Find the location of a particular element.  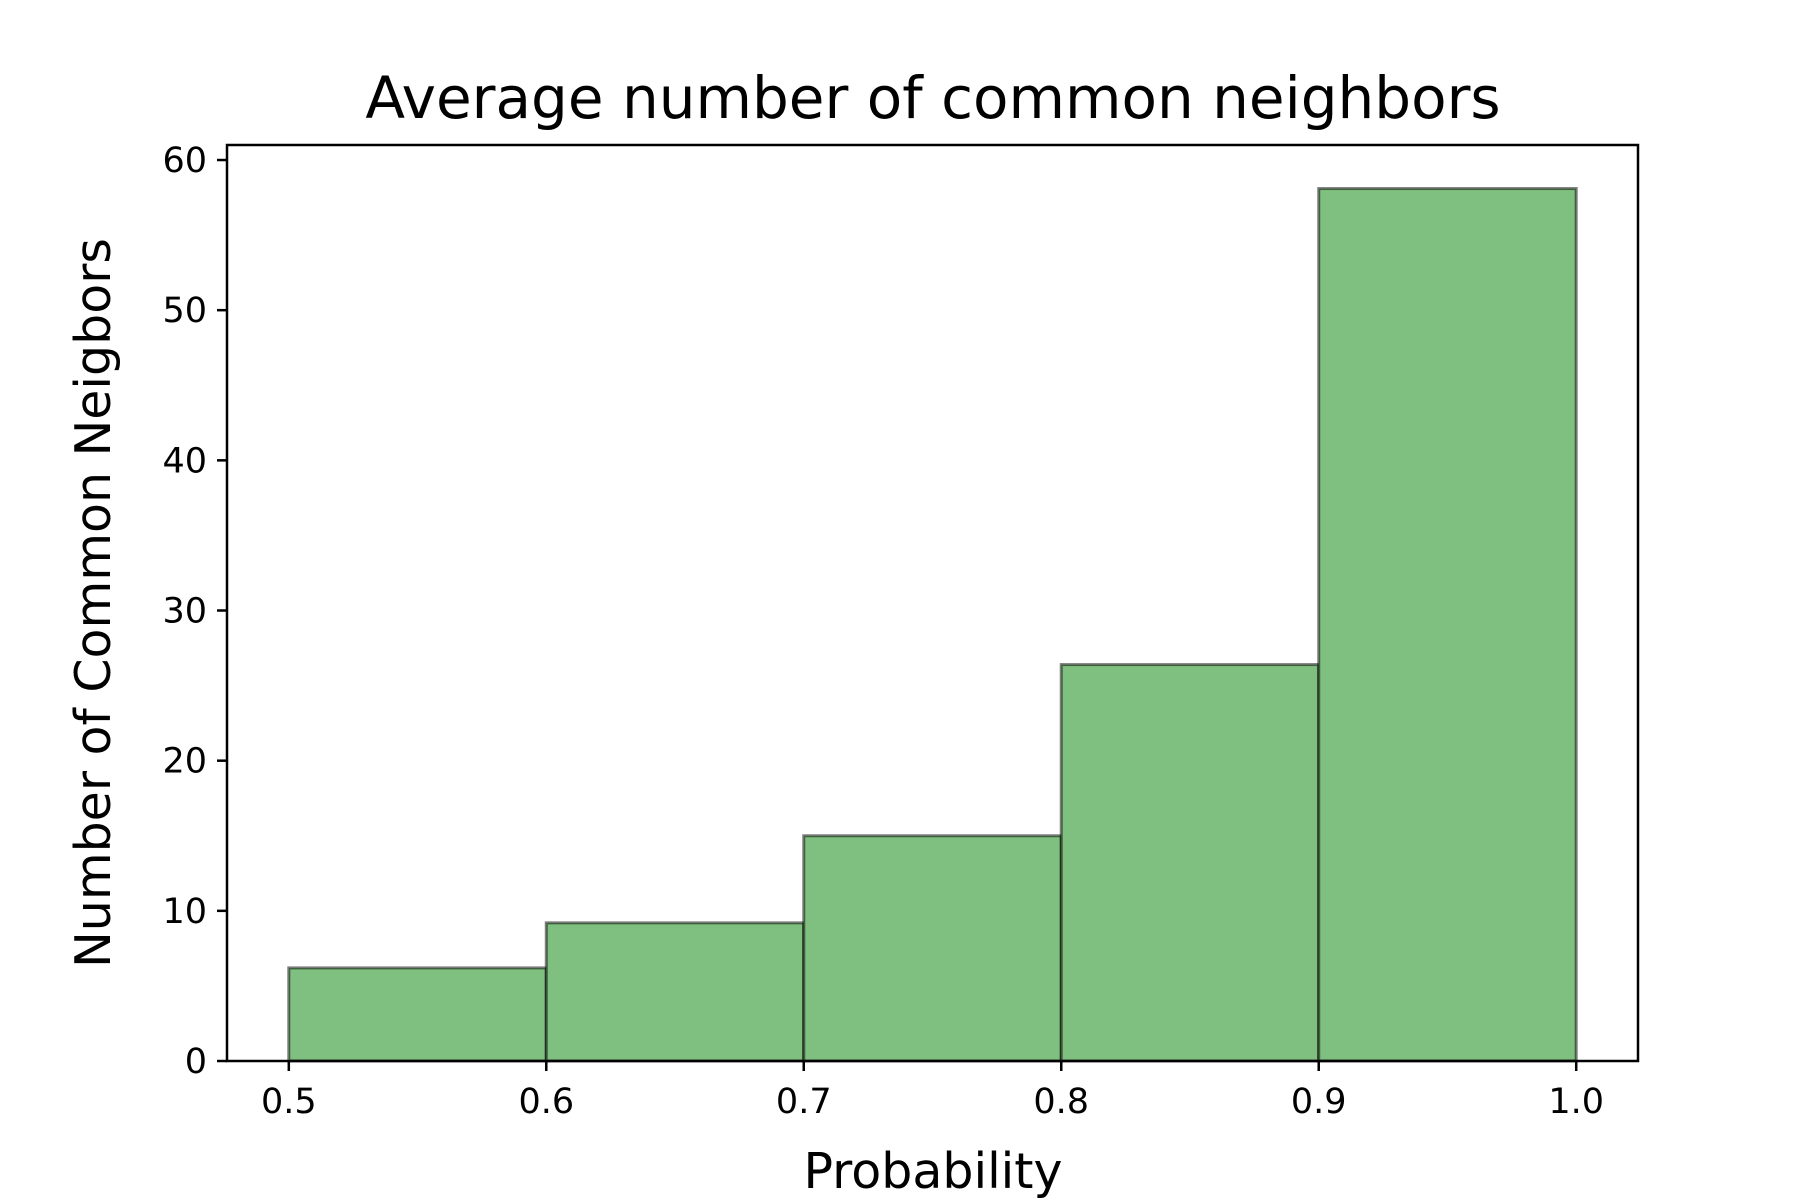

x-tick-label: 0.7 is located at coordinates (804, 1102).